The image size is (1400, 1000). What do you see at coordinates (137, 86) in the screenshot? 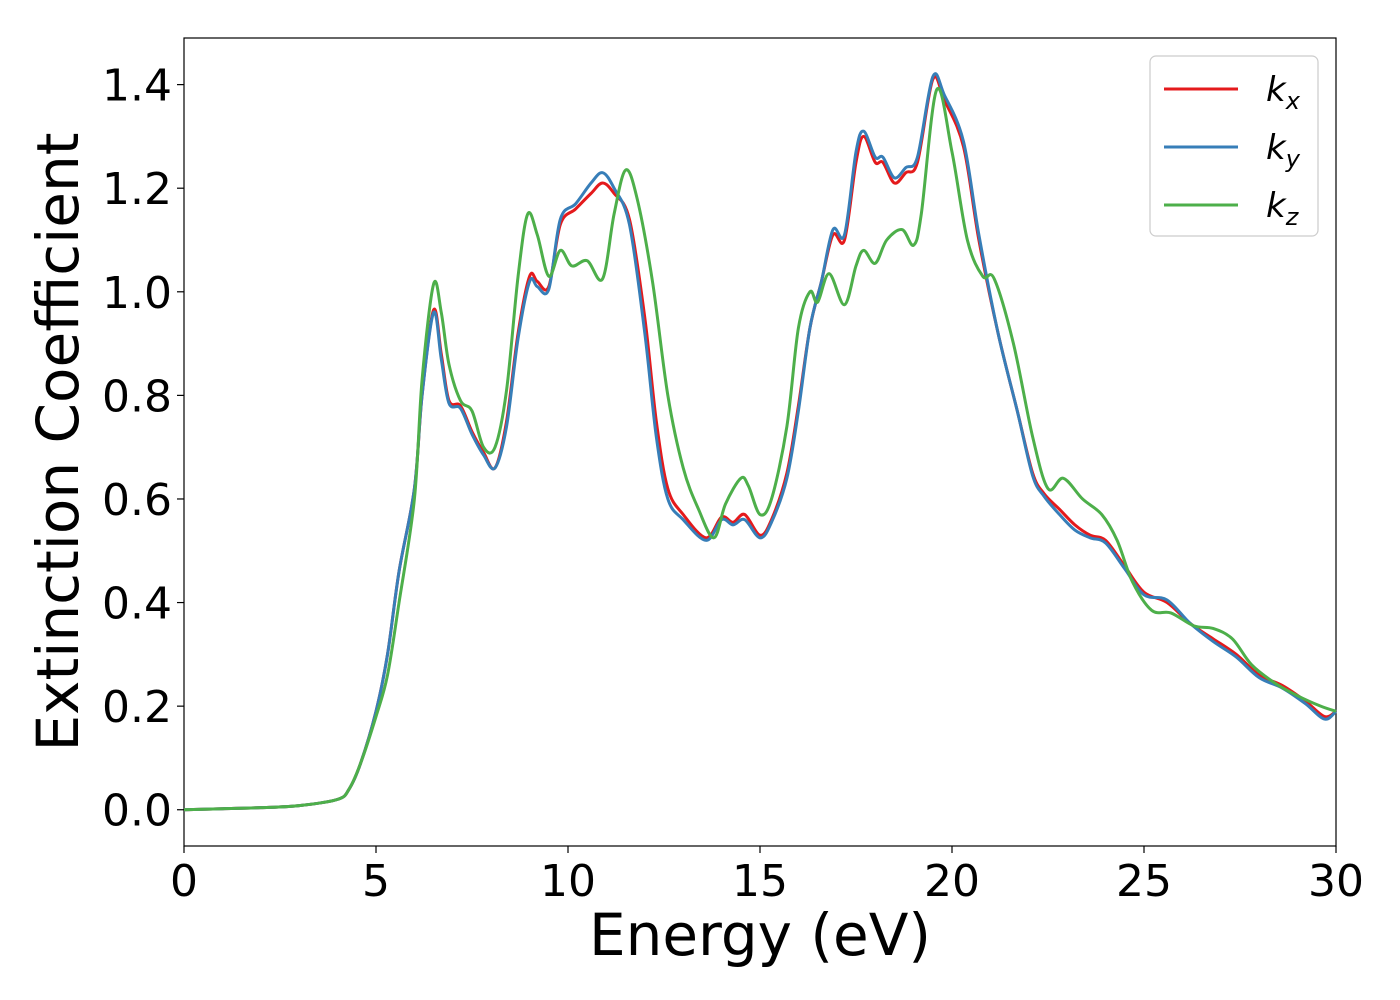
I see `y-tick-label: 1.4` at bounding box center [137, 86].